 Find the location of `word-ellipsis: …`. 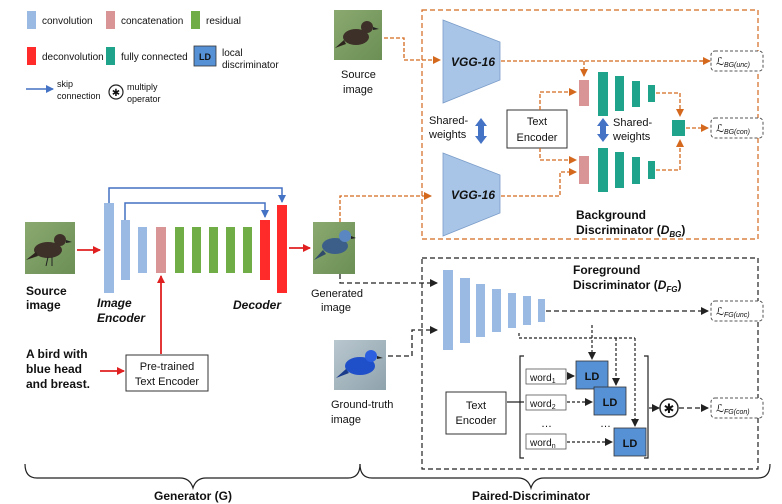

word-ellipsis: … is located at coordinates (546, 424).